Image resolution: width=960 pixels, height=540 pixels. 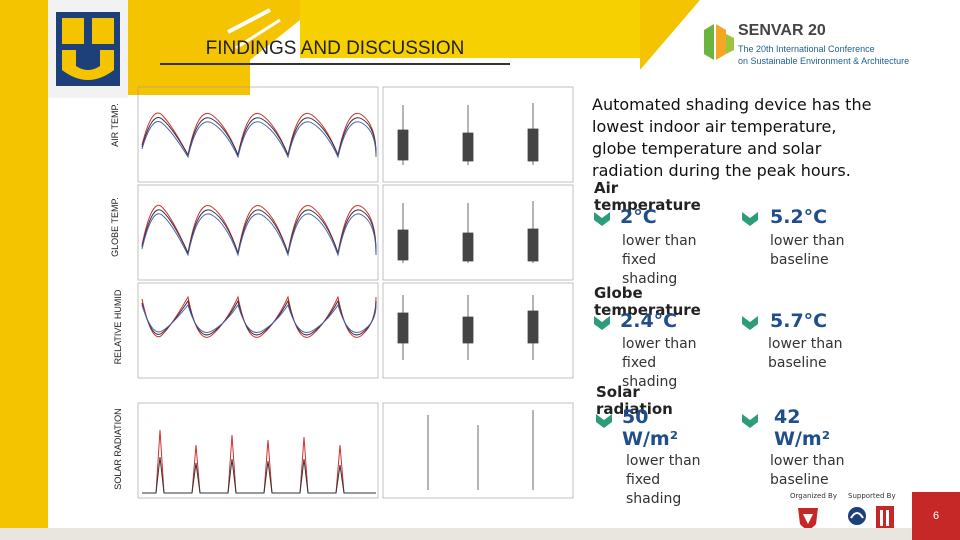 What do you see at coordinates (807, 250) in the screenshot?
I see `air-temp-vs-baseline-desc: lower than baseline` at bounding box center [807, 250].